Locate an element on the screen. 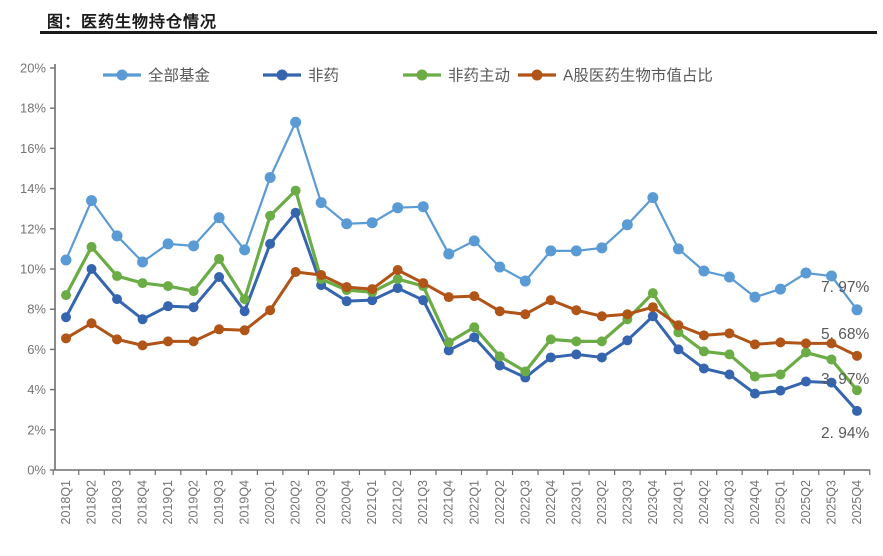  x-category-label: 2019Q1 is located at coordinates (168, 502).